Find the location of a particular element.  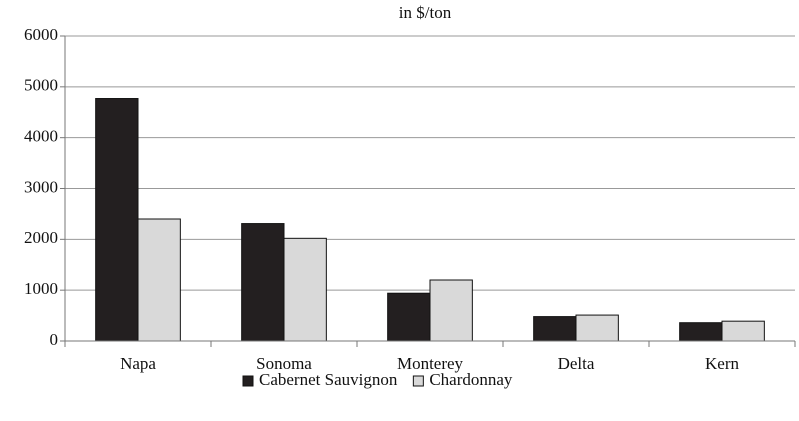

chart-title: in $/ton is located at coordinates (425, 12).